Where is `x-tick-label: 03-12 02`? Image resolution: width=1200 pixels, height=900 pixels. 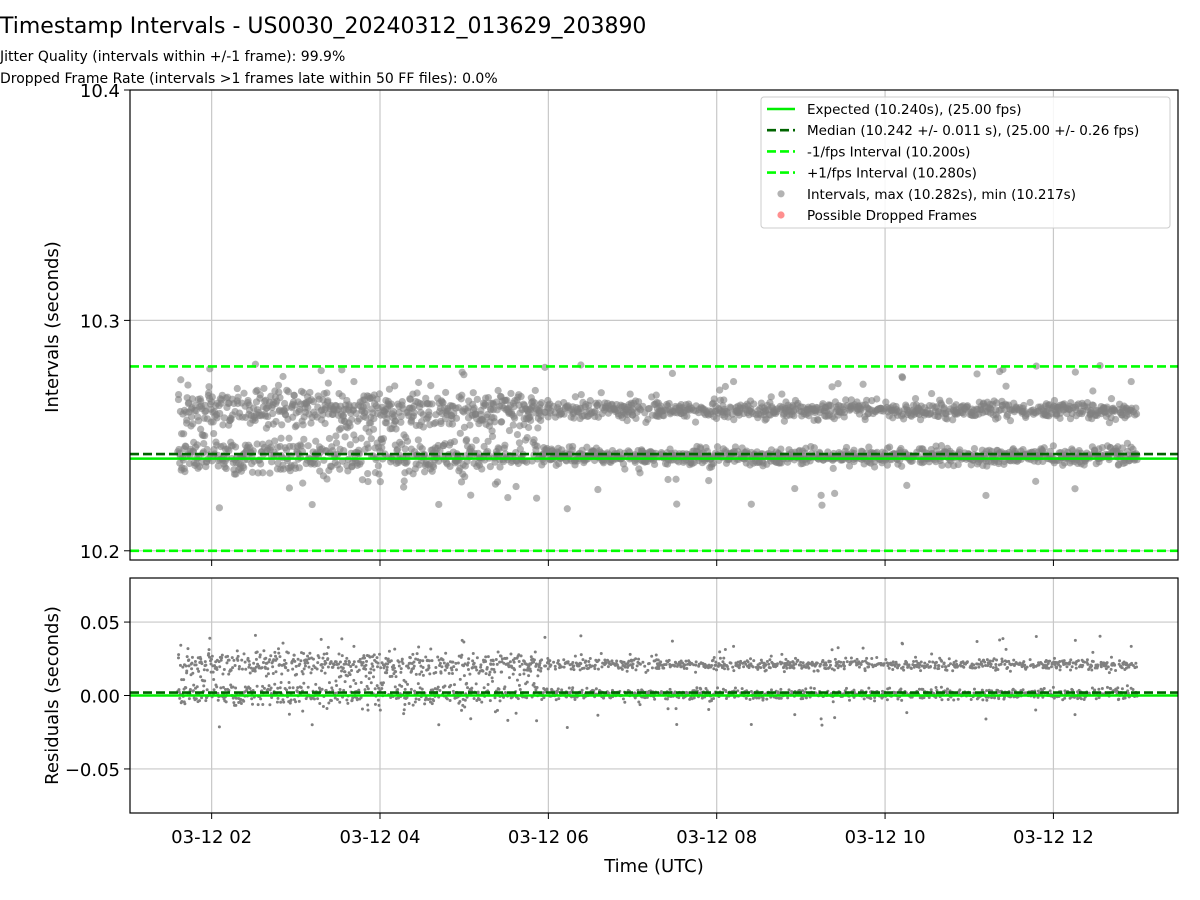 x-tick-label: 03-12 02 is located at coordinates (211, 837).